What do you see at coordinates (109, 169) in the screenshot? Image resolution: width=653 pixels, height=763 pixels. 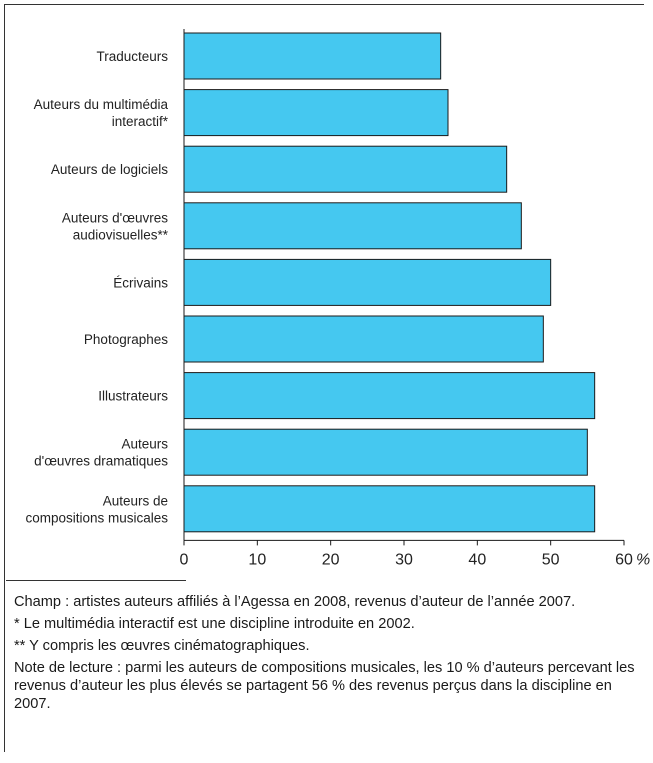 I see `category-label: Auteurs de logiciels` at bounding box center [109, 169].